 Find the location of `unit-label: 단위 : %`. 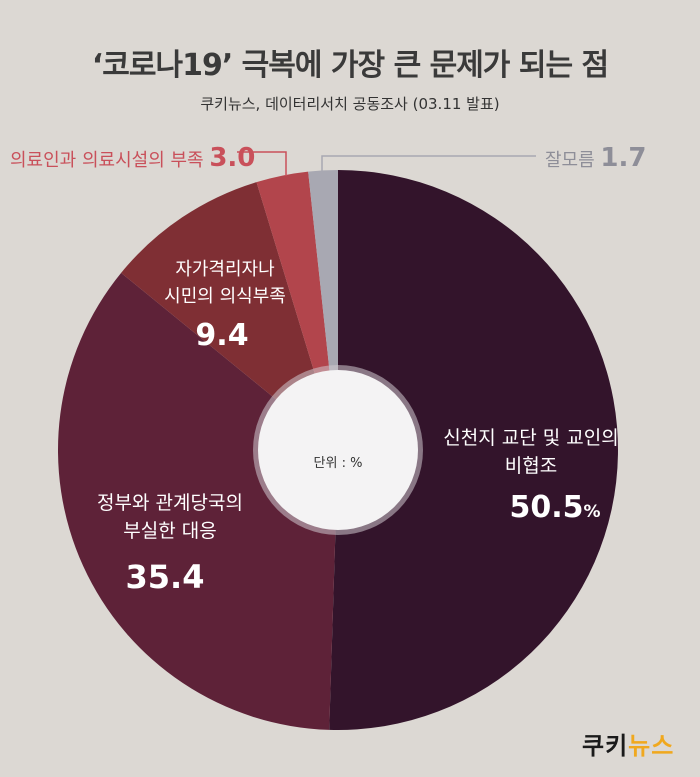

unit-label: 단위 : % is located at coordinates (338, 463).